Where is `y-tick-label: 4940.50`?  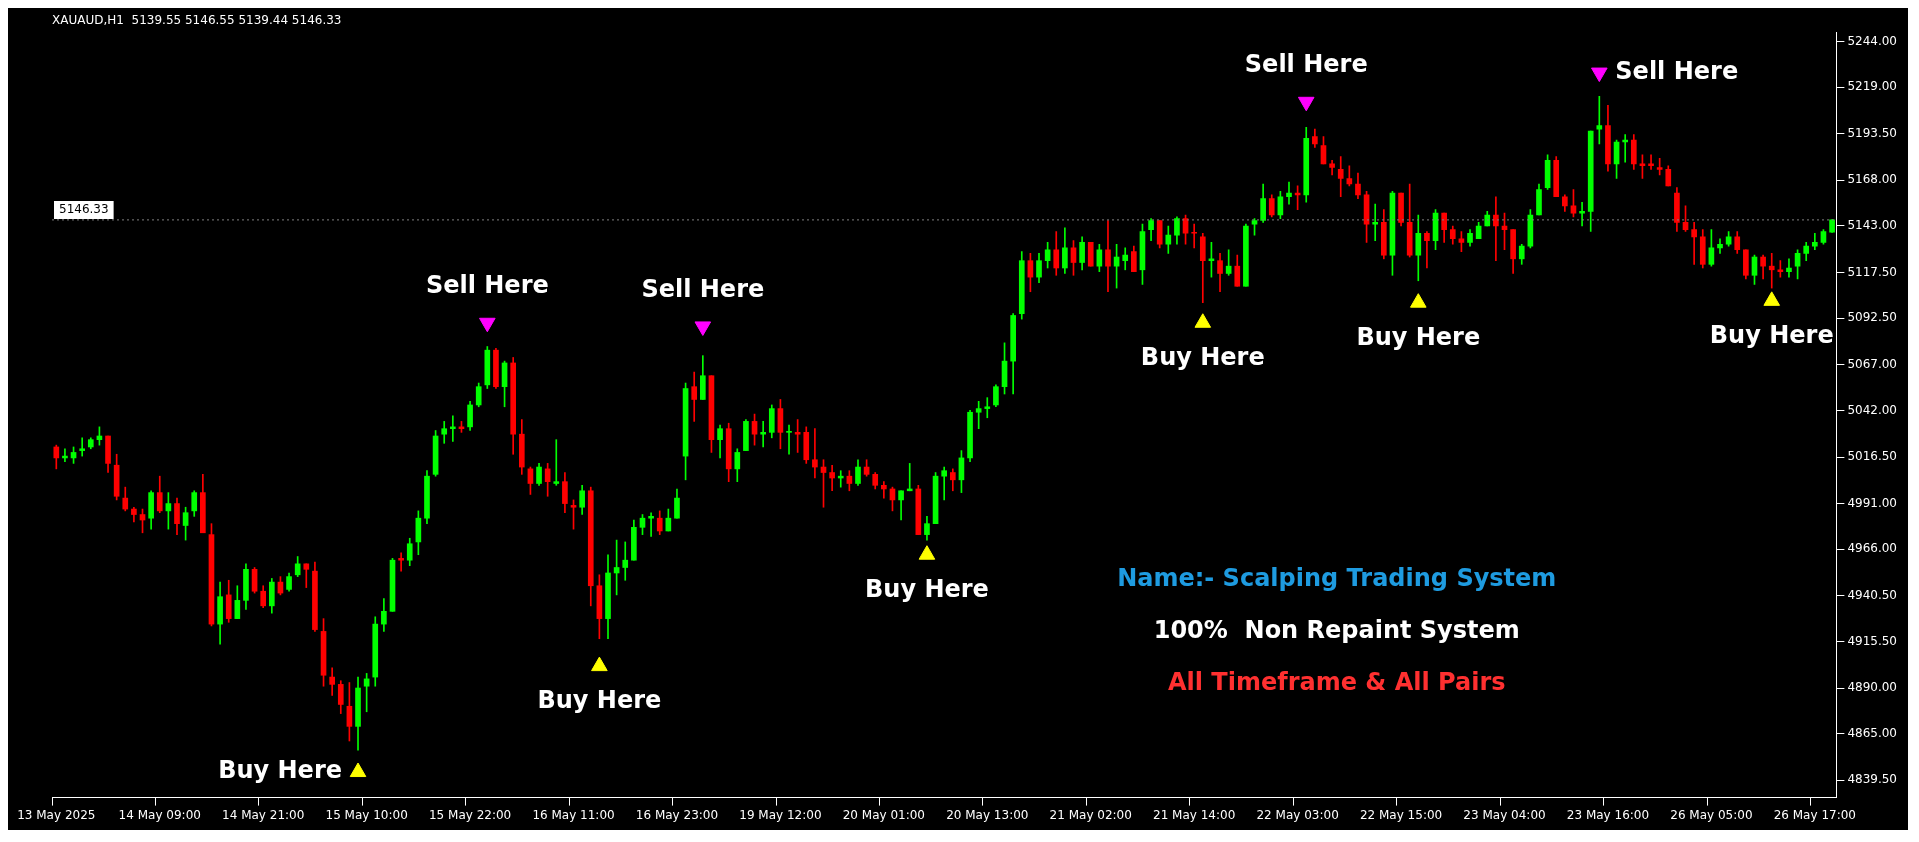 y-tick-label: 4940.50 is located at coordinates (1872, 594).